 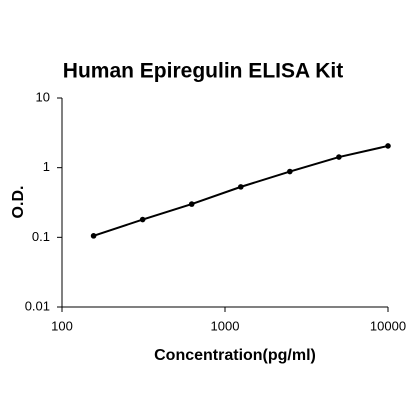 What do you see at coordinates (46, 166) in the screenshot?
I see `y-tick-label: 1` at bounding box center [46, 166].